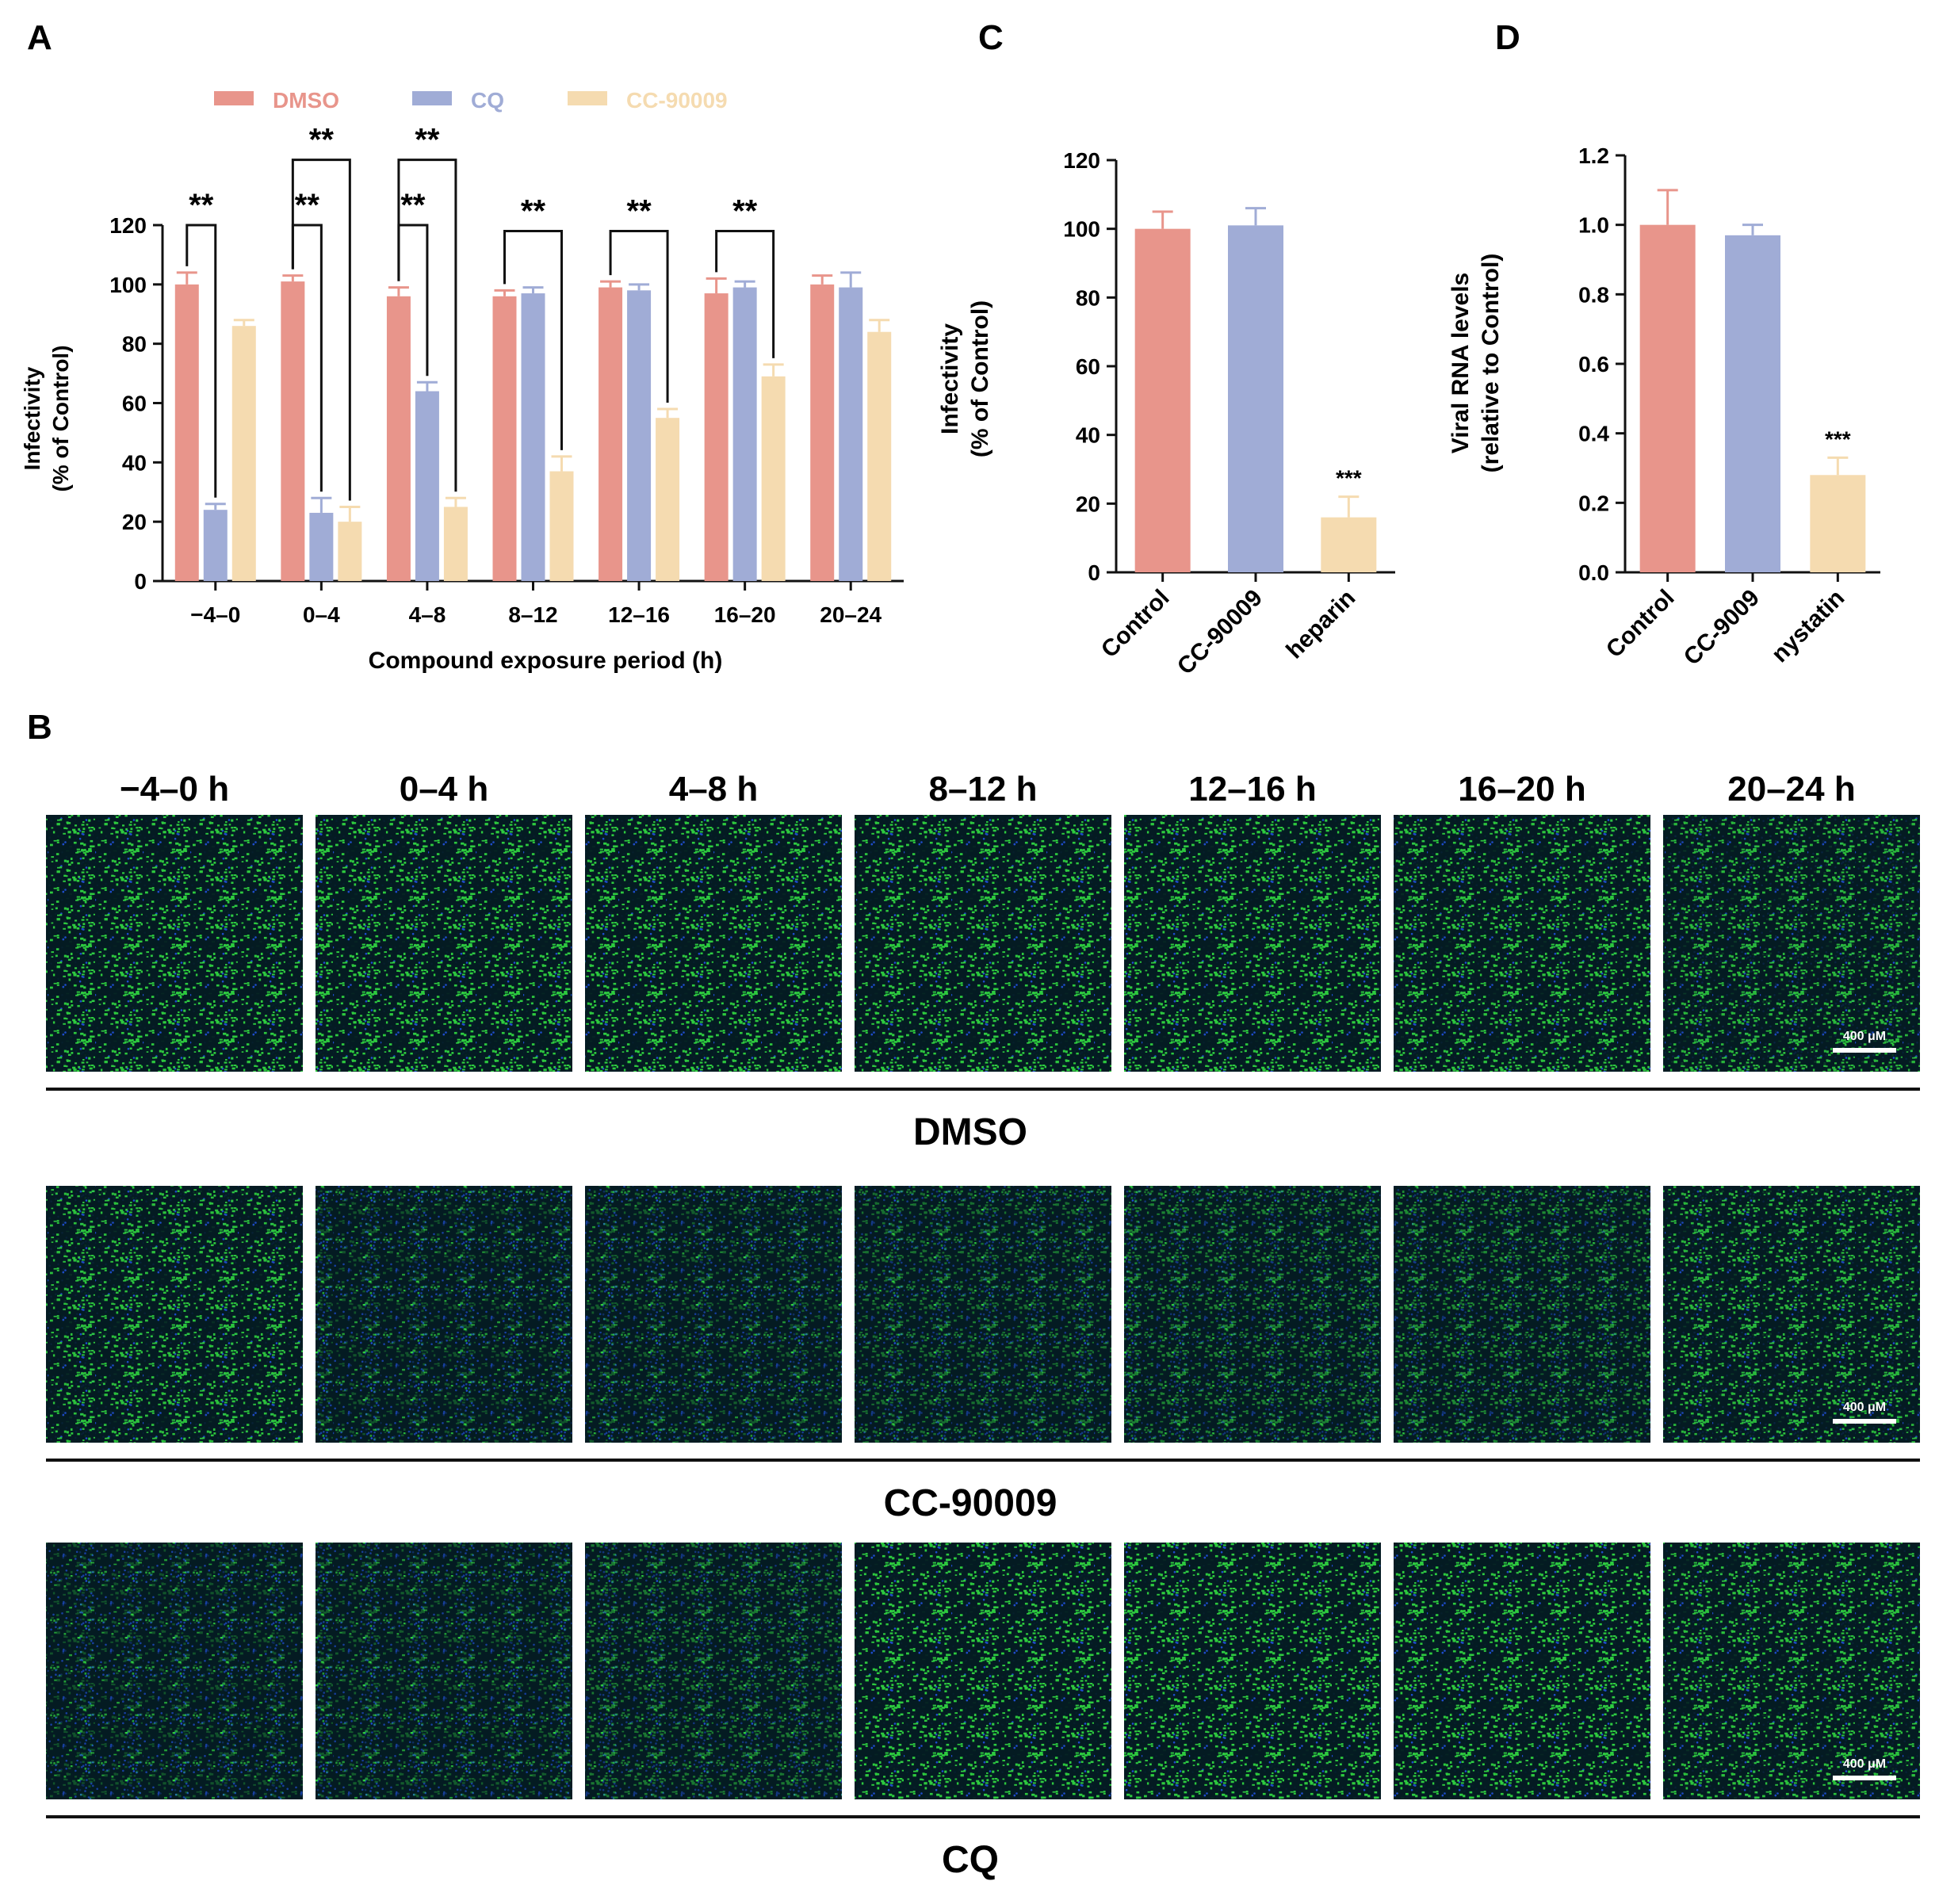 This screenshot has width=1939, height=1904. What do you see at coordinates (427, 614) in the screenshot?
I see `x-tick-label: 4–8` at bounding box center [427, 614].